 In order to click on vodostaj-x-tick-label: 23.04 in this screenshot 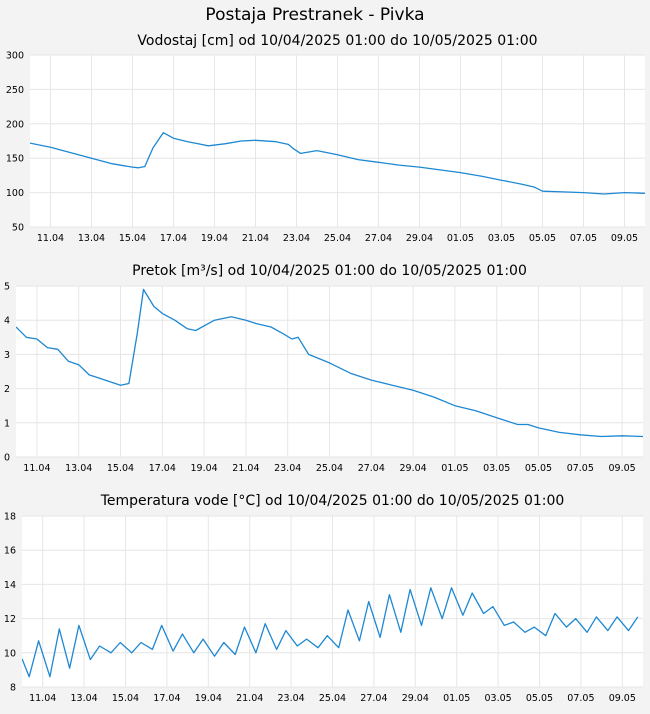, I will do `click(296, 238)`.